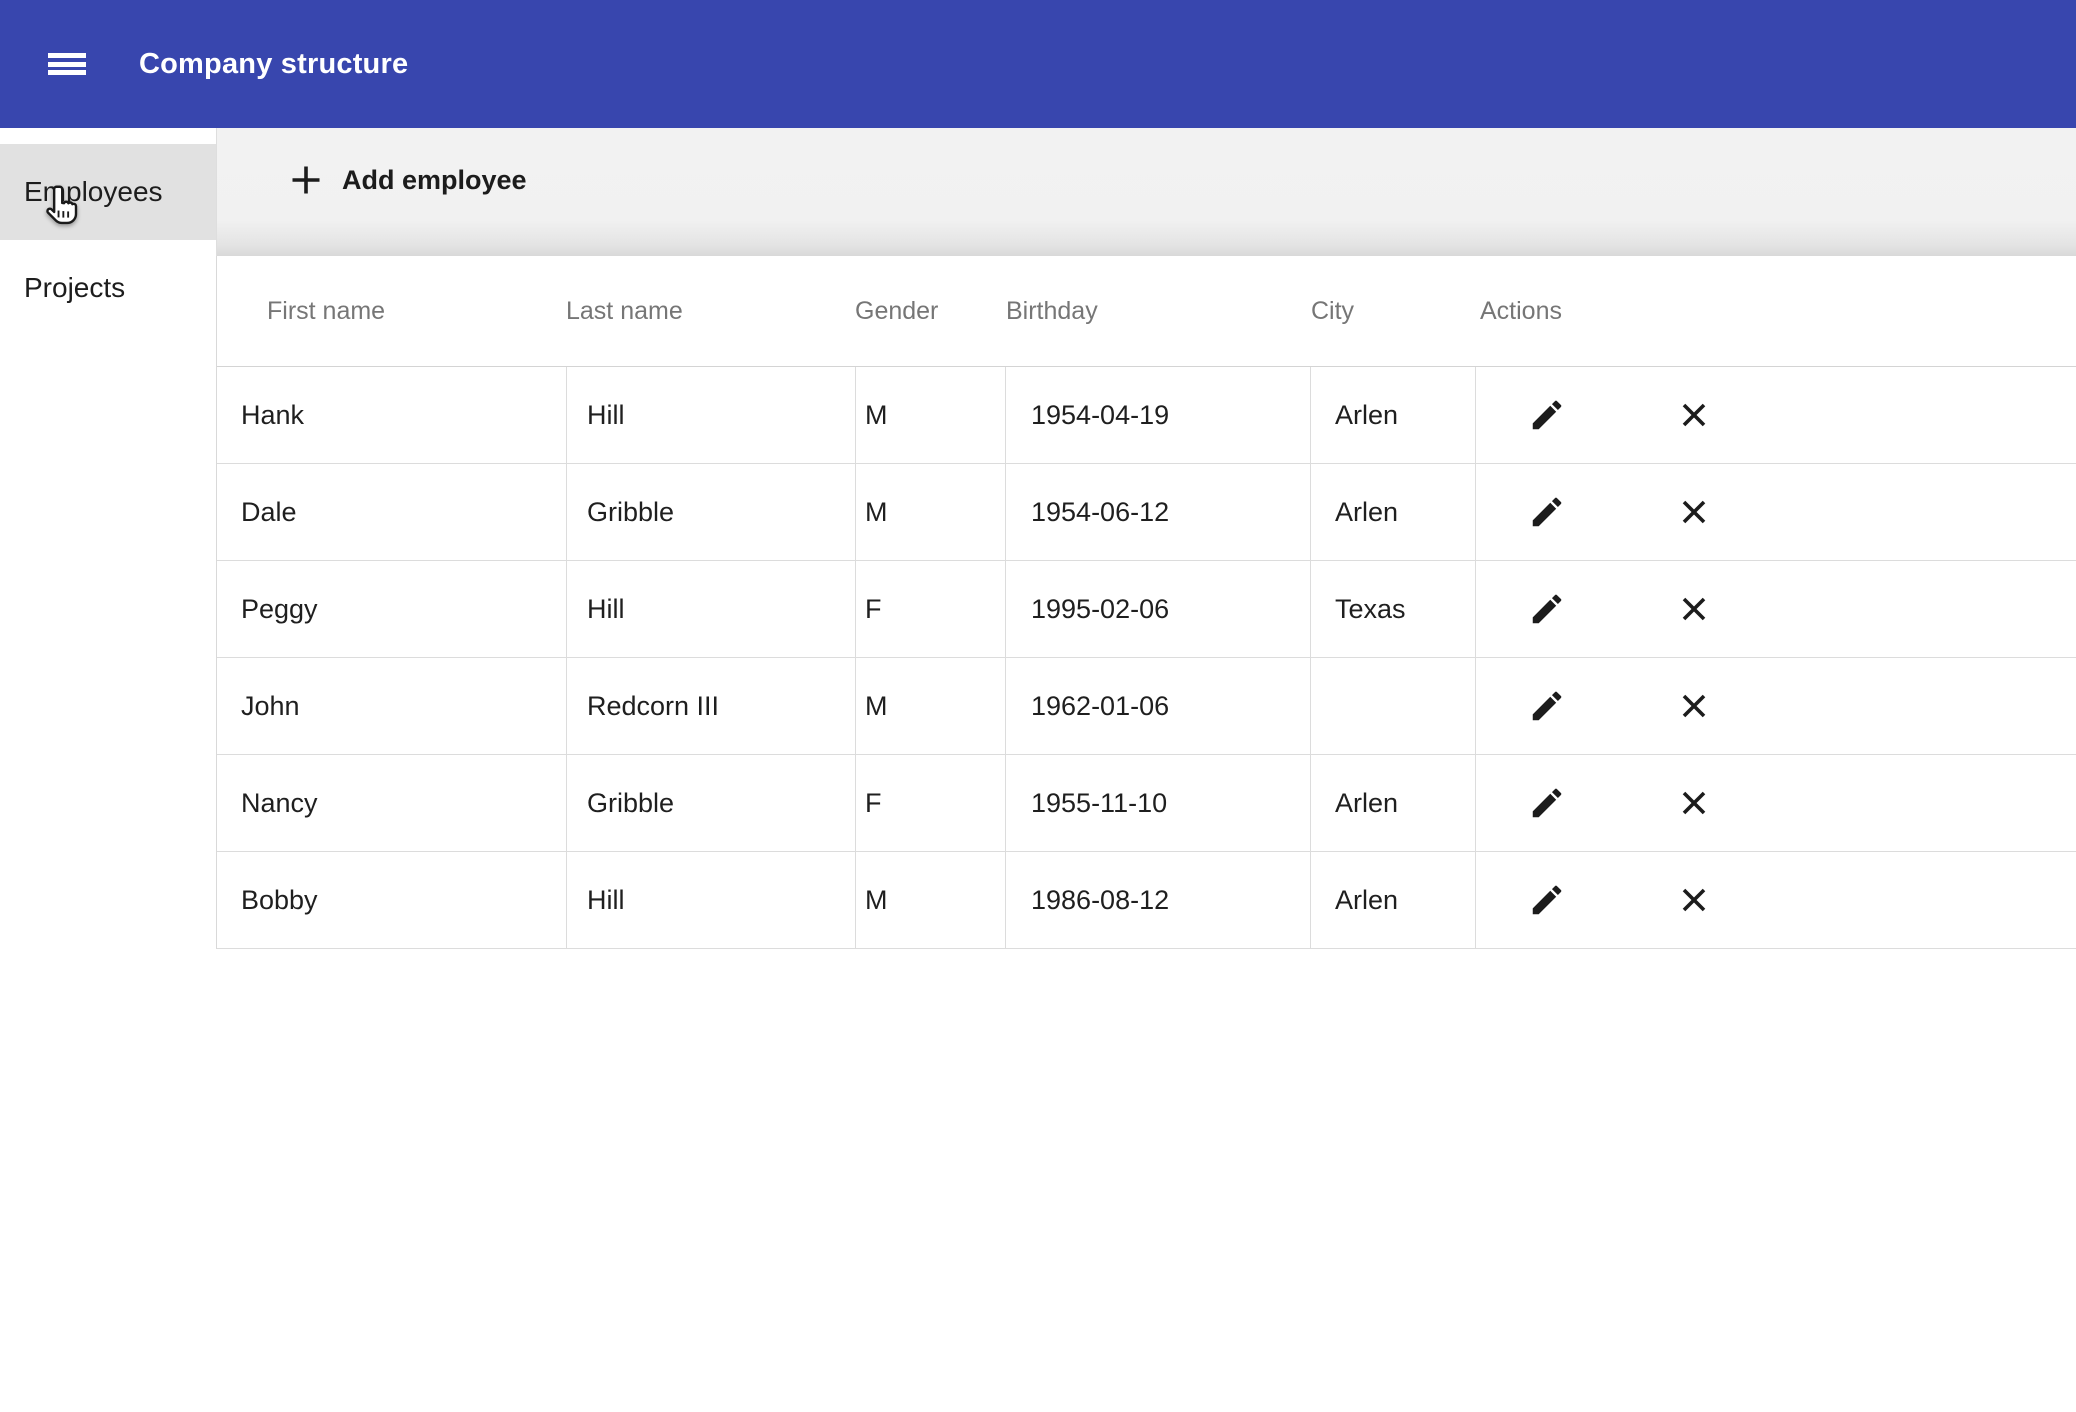 This screenshot has width=2076, height=1412. I want to click on column-header-gender: Gender, so click(897, 310).